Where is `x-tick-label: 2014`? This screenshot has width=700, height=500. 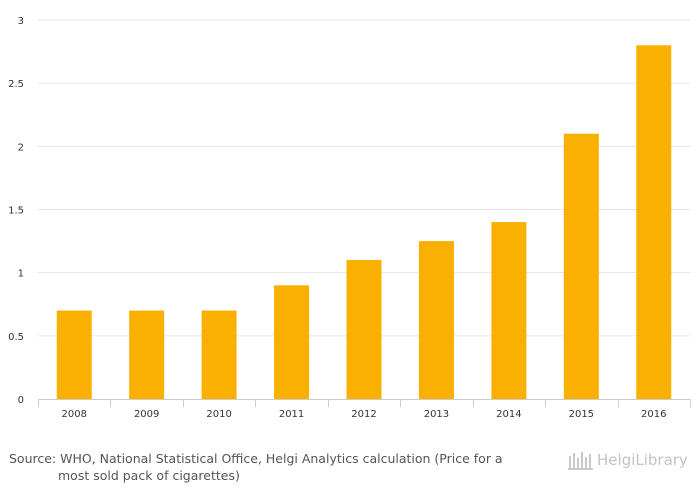 x-tick-label: 2014 is located at coordinates (508, 414).